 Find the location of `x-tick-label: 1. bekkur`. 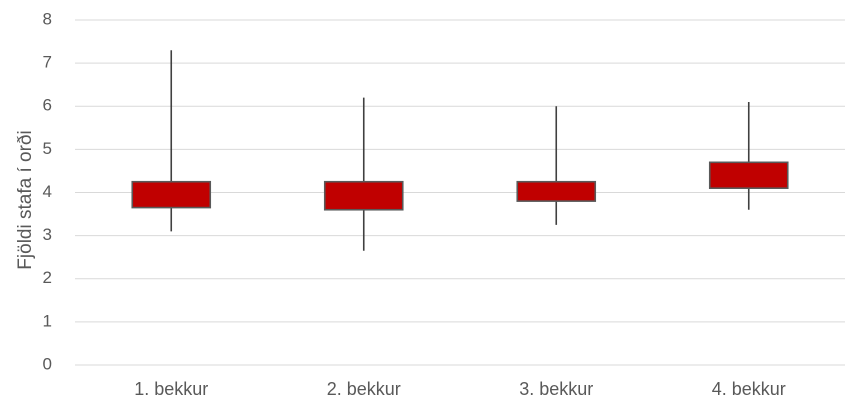

x-tick-label: 1. bekkur is located at coordinates (171, 389).